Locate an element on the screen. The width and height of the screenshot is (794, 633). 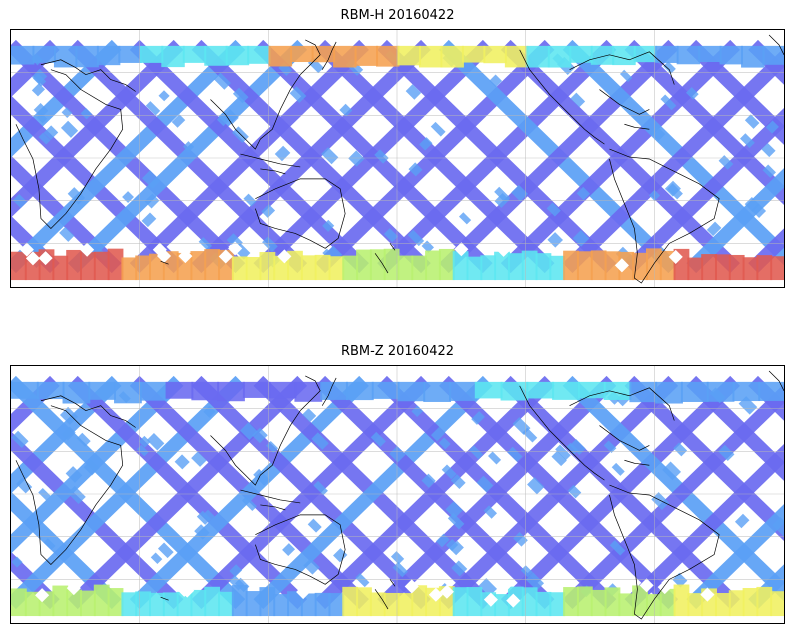
map-title-bottom: RBM-Z 20160422 is located at coordinates (397, 351).